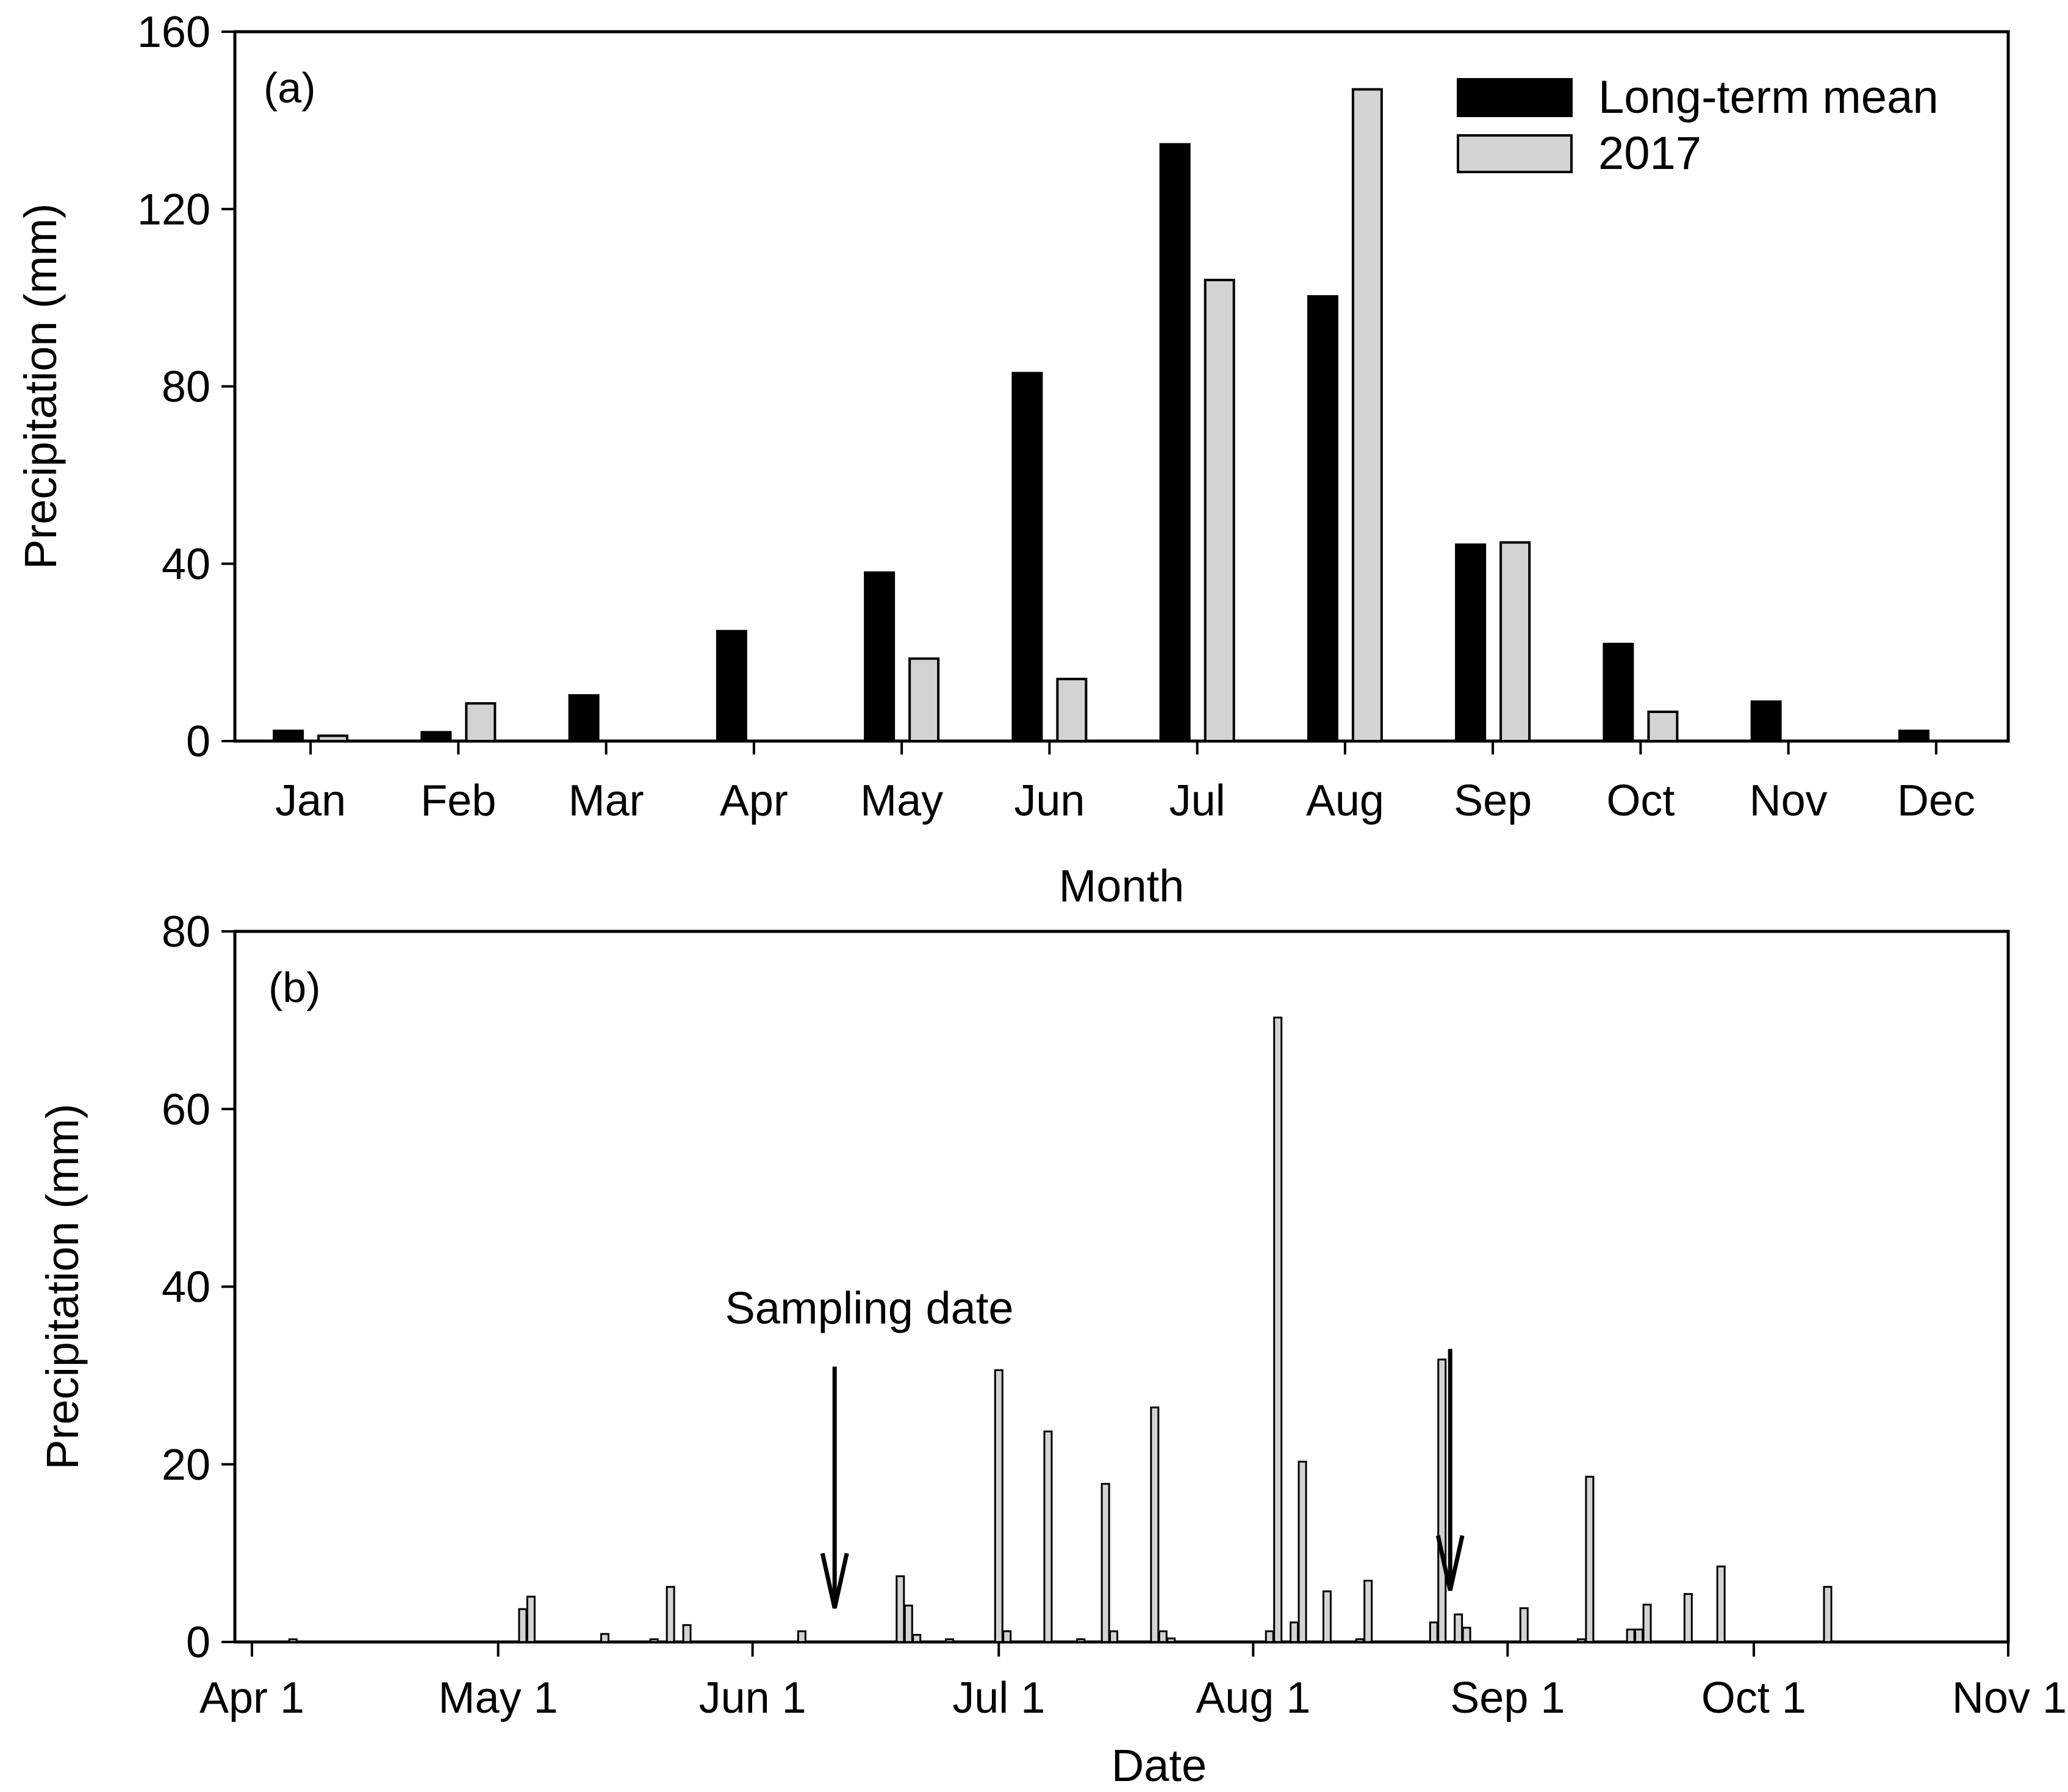 The image size is (2068, 1792). I want to click on bar-2017-aug, so click(1367, 415).